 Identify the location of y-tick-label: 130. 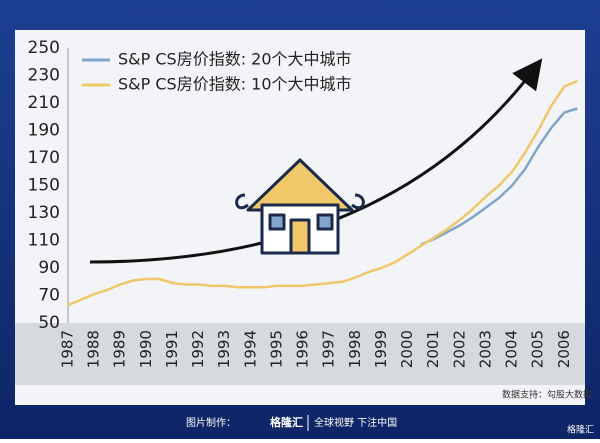
(44, 213).